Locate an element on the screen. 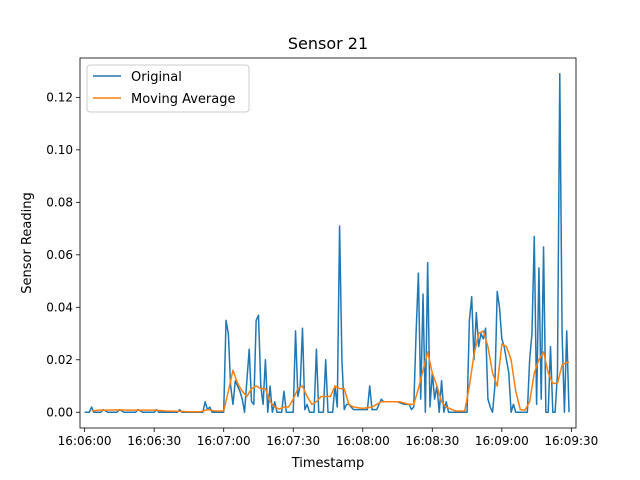  legend-box is located at coordinates (168, 88).